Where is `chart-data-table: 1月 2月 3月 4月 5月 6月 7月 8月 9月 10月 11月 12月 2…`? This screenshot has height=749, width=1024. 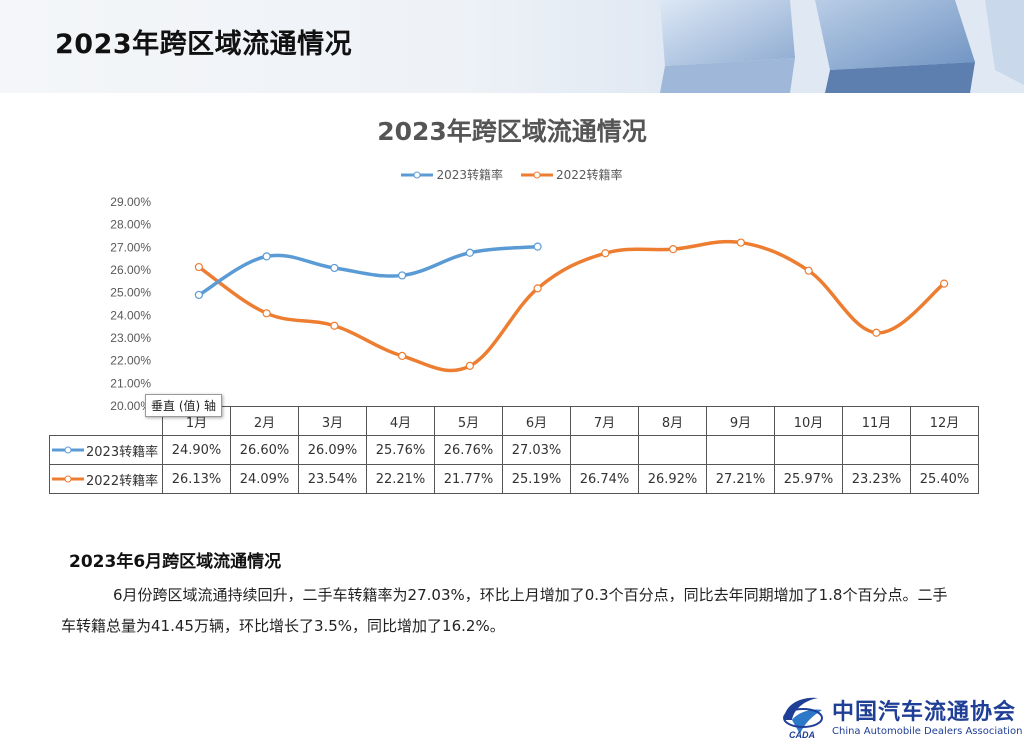 chart-data-table: 1月 2月 3月 4月 5月 6月 7月 8月 9月 10月 11月 12月 2… is located at coordinates (514, 450).